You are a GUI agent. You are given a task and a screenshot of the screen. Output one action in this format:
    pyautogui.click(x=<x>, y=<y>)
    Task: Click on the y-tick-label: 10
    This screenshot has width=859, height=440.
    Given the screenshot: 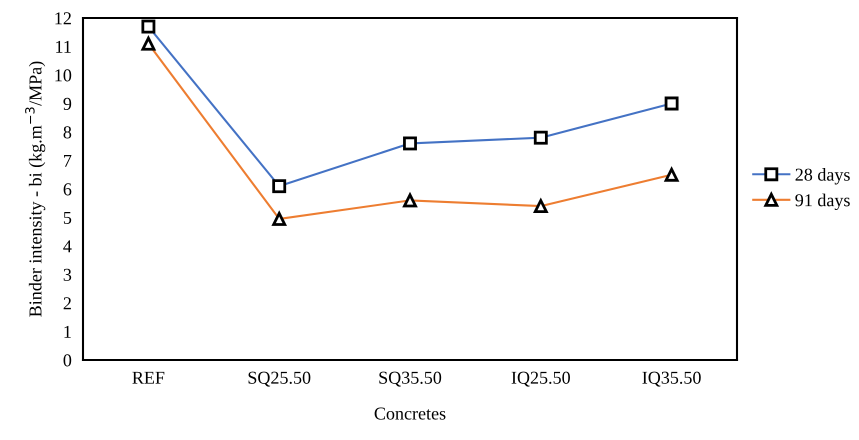 What is the action you would take?
    pyautogui.click(x=63, y=75)
    